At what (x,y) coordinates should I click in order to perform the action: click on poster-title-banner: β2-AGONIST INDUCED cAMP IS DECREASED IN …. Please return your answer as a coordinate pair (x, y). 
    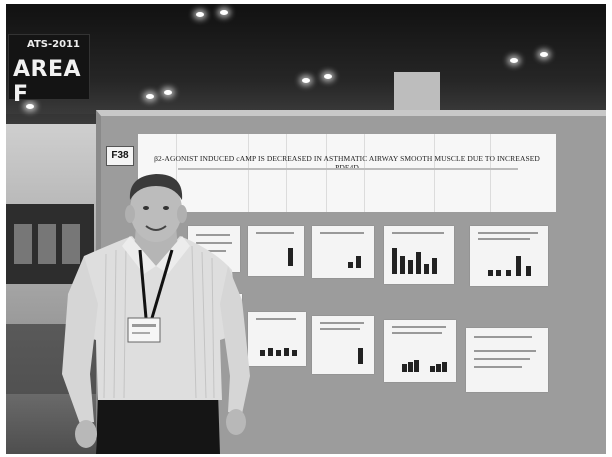
    Looking at the image, I should click on (347, 173).